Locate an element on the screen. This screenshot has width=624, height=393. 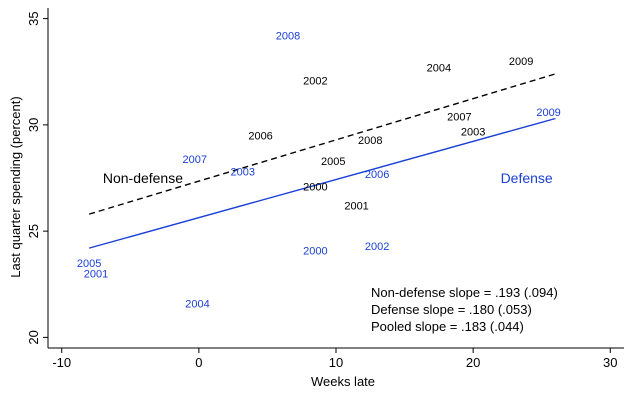
defense-point-label: 2004 is located at coordinates (197, 304).